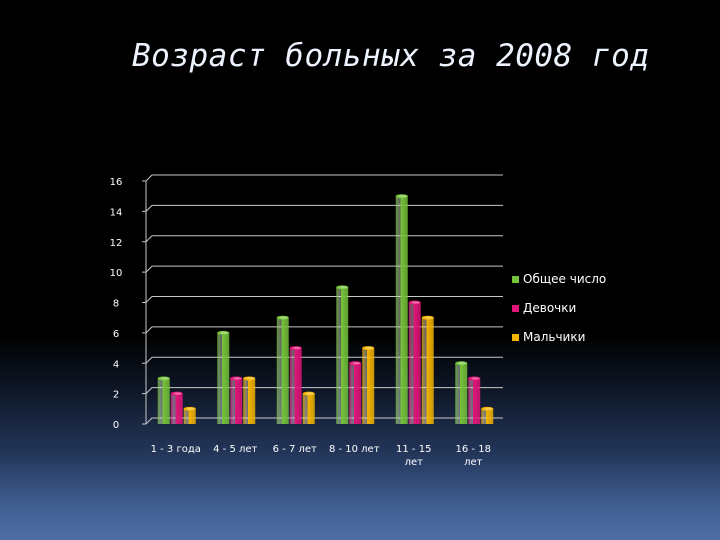 Image resolution: width=720 pixels, height=540 pixels. Describe the element at coordinates (116, 304) in the screenshot. I see `y-tick-label: 8` at that location.